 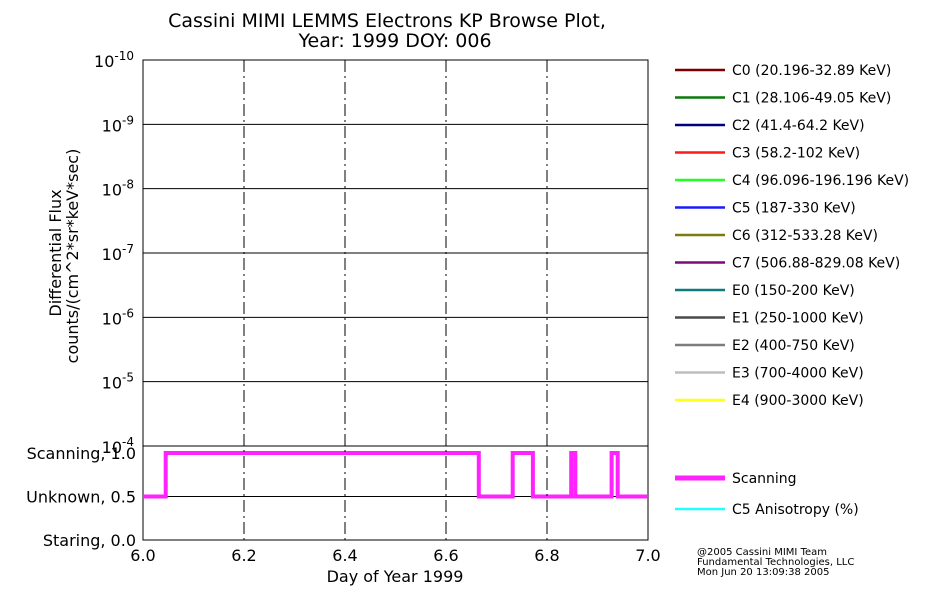 I want to click on legend-label: C4 (96.096-196.196 KeV), so click(x=820, y=181).